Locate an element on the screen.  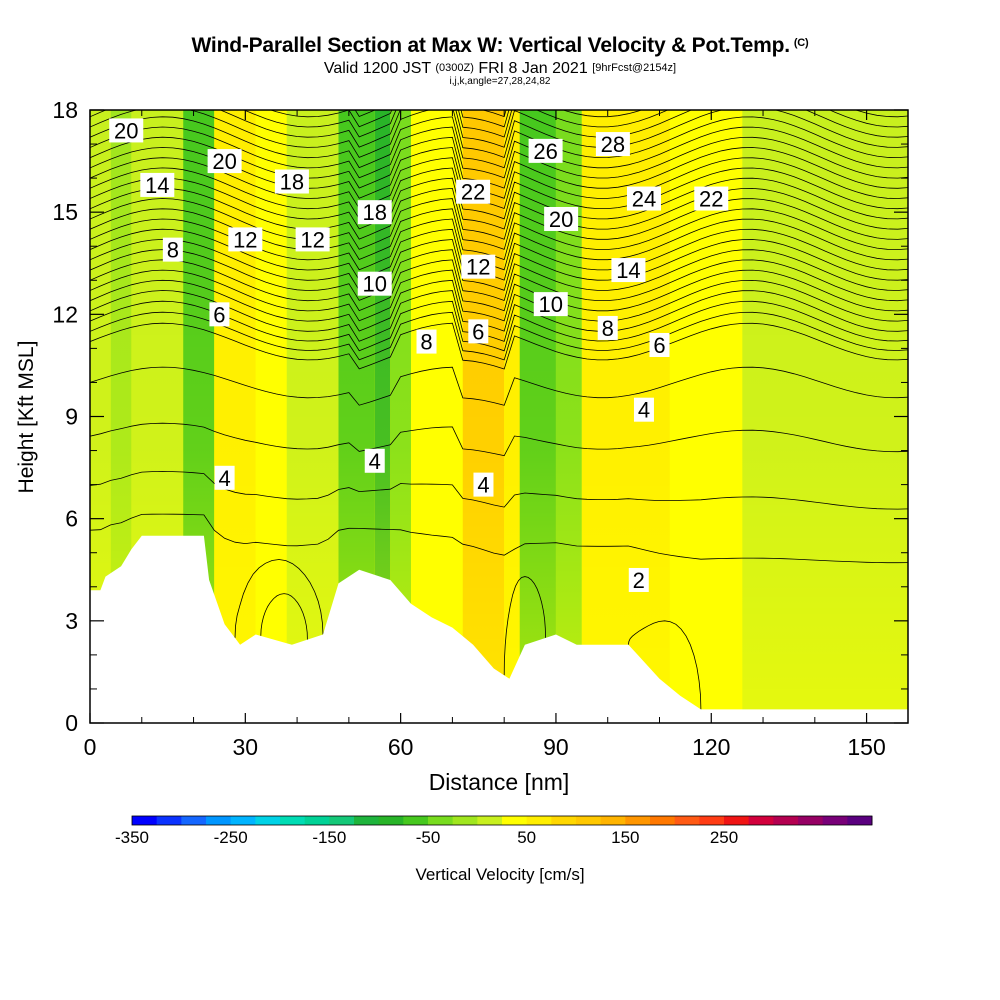
y-tick-label: 3 is located at coordinates (71, 621).